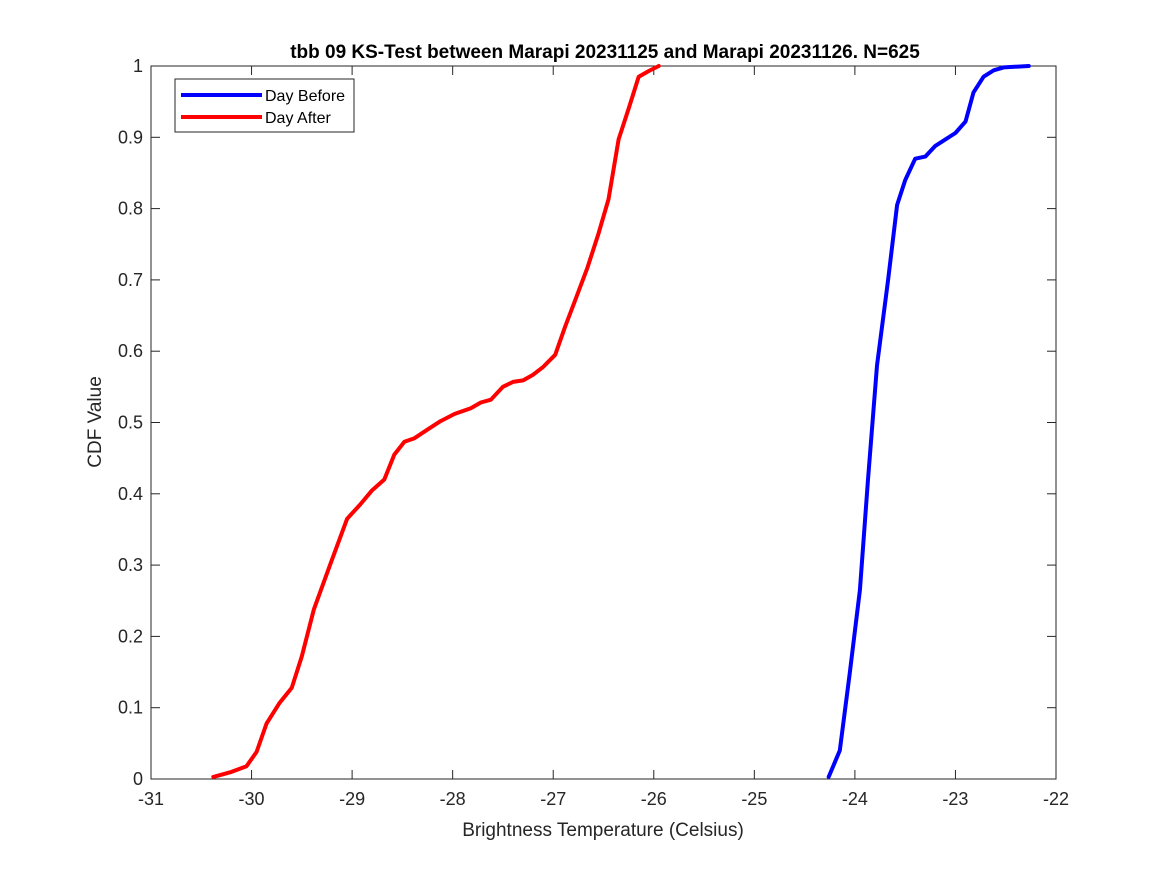 The width and height of the screenshot is (1167, 875). What do you see at coordinates (130, 565) in the screenshot?
I see `y-tick-label: 0.3` at bounding box center [130, 565].